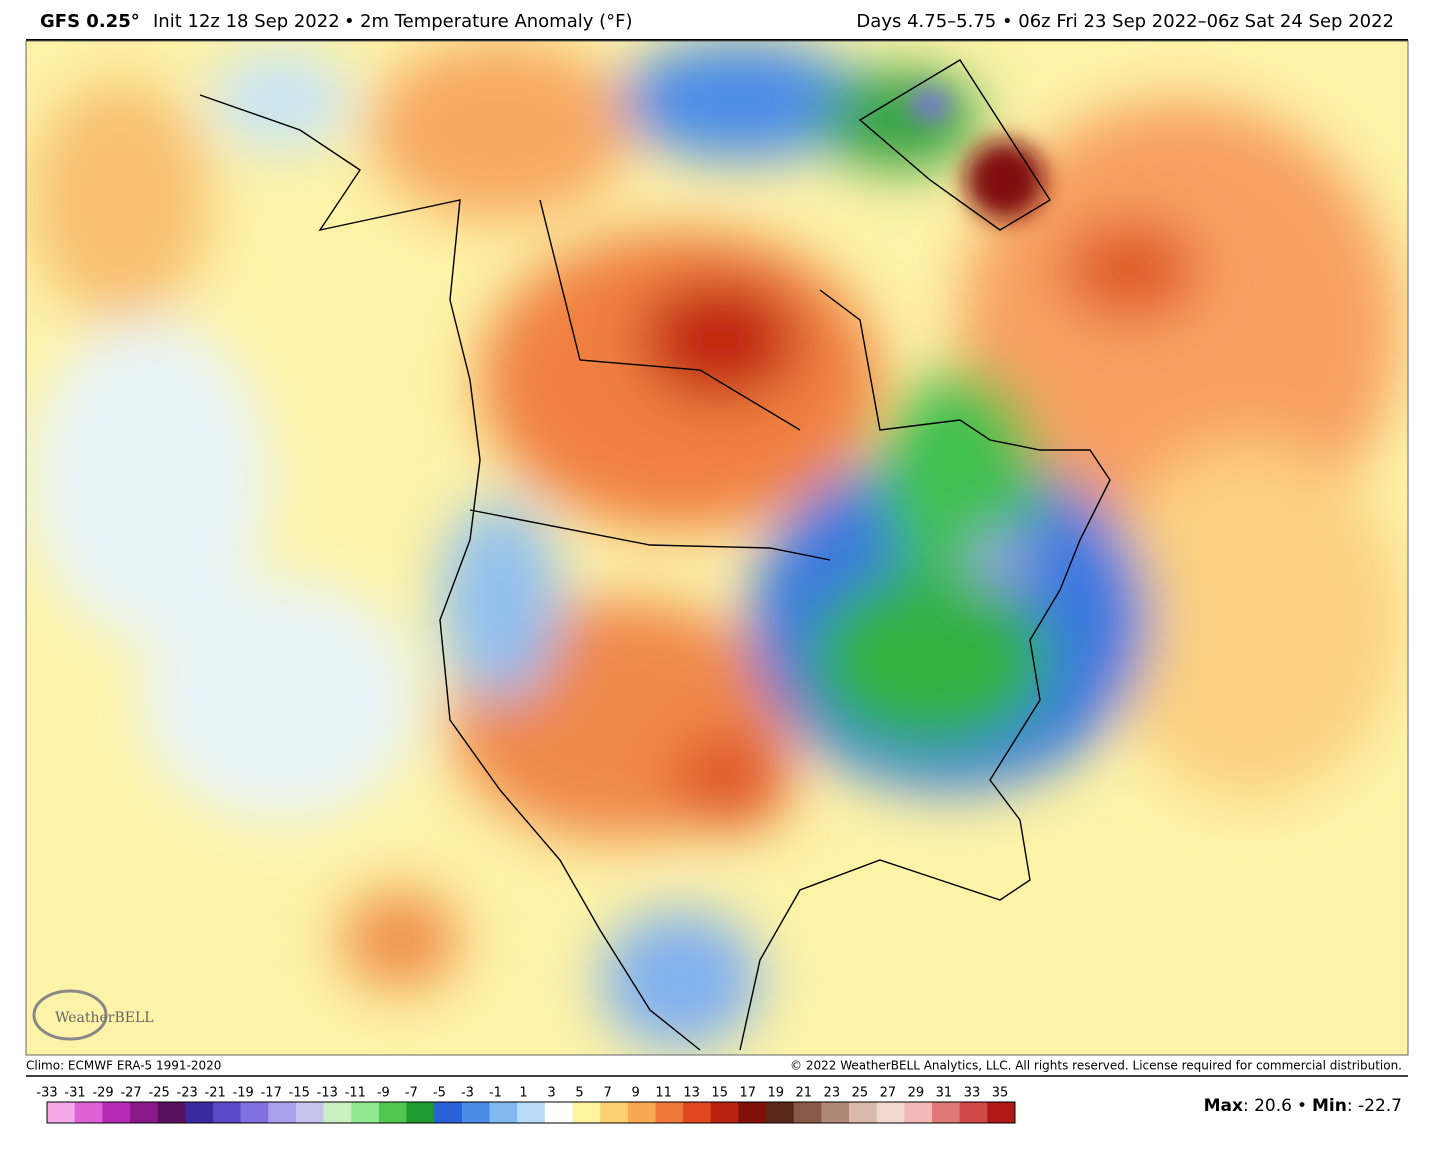 The image size is (1440, 1153). Describe the element at coordinates (246, 21) in the screenshot. I see `init: Init 12z 18 Sep 2022` at that location.